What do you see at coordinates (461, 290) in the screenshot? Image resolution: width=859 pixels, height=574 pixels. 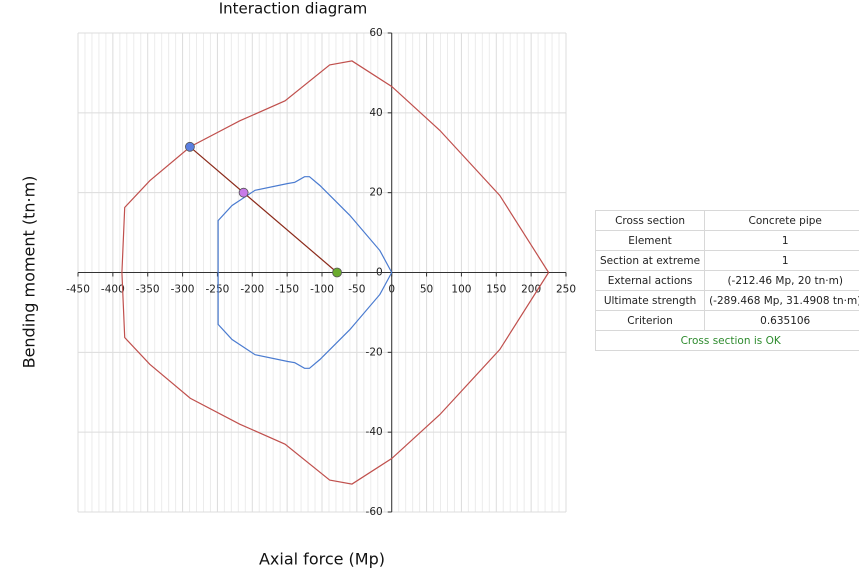 I see `x-tick-label: 100` at bounding box center [461, 290].